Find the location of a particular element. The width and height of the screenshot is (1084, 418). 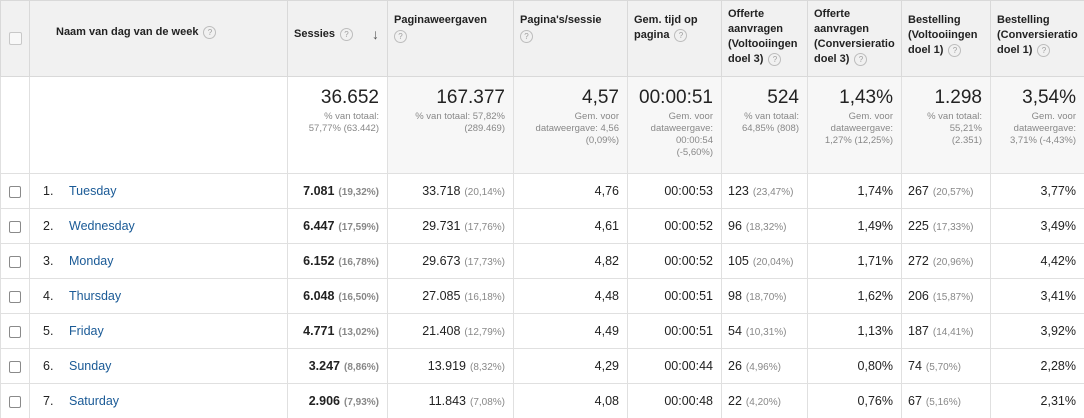

bc-value: 2,28% is located at coordinates (1058, 366).